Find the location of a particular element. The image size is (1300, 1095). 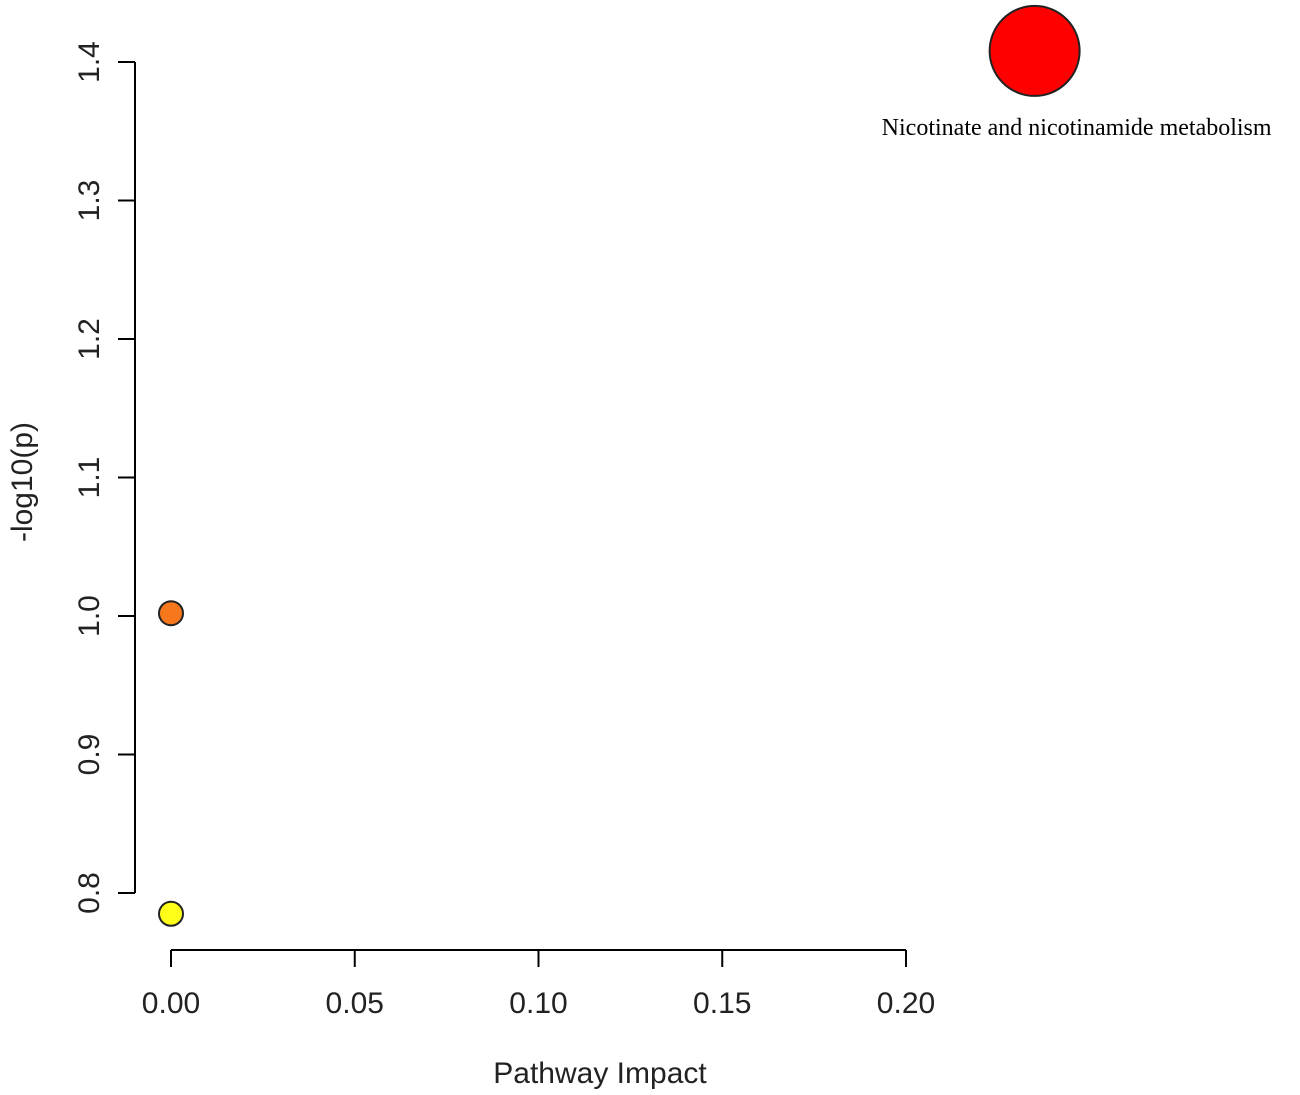

x-tick-label: 0.15 is located at coordinates (722, 1003).